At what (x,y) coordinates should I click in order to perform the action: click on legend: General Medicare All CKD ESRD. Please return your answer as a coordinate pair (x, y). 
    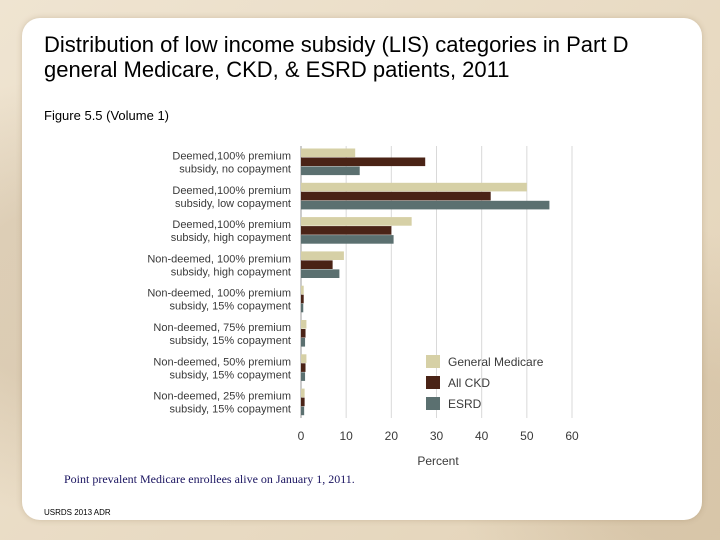
    Looking at the image, I should click on (485, 383).